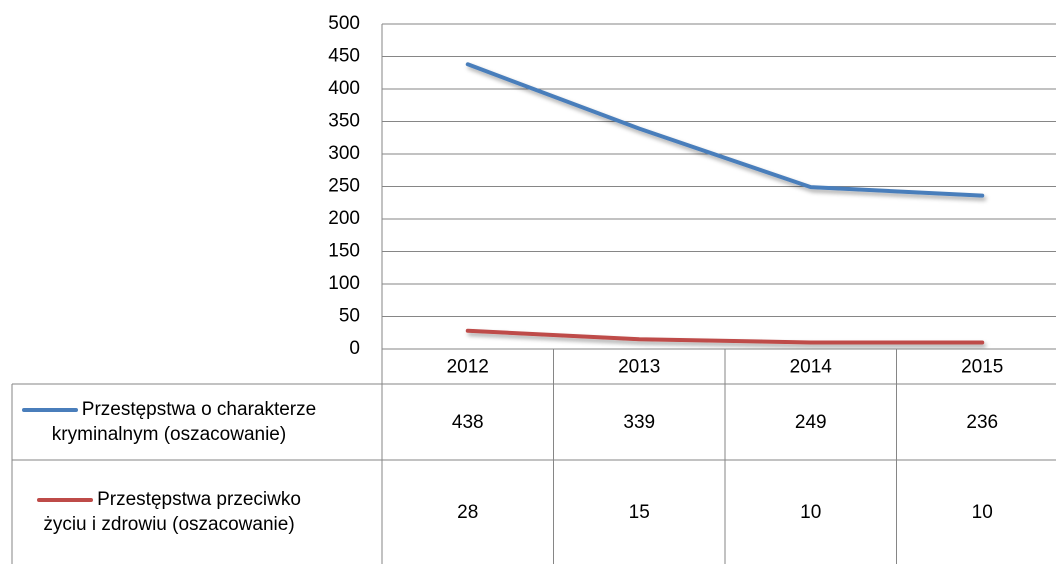 The width and height of the screenshot is (1056, 564). What do you see at coordinates (468, 422) in the screenshot?
I see `table-value: 438` at bounding box center [468, 422].